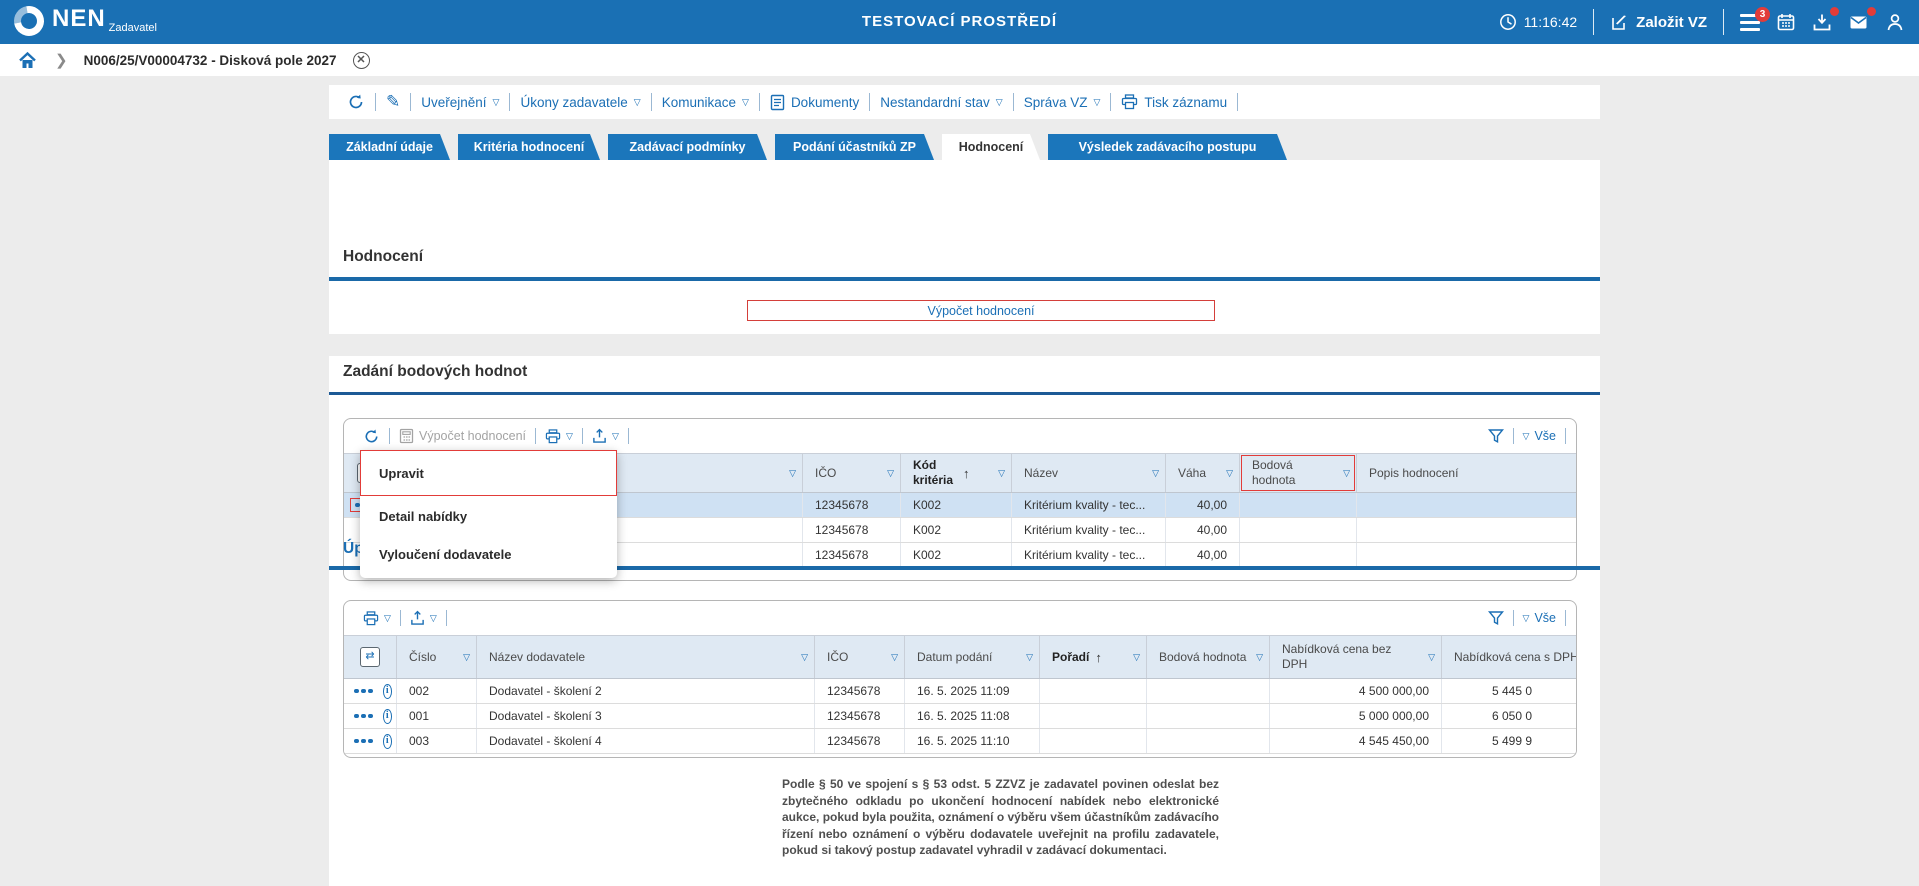 This screenshot has height=886, width=1919. Describe the element at coordinates (860, 741) in the screenshot. I see `cell-ico: 12345678` at that location.